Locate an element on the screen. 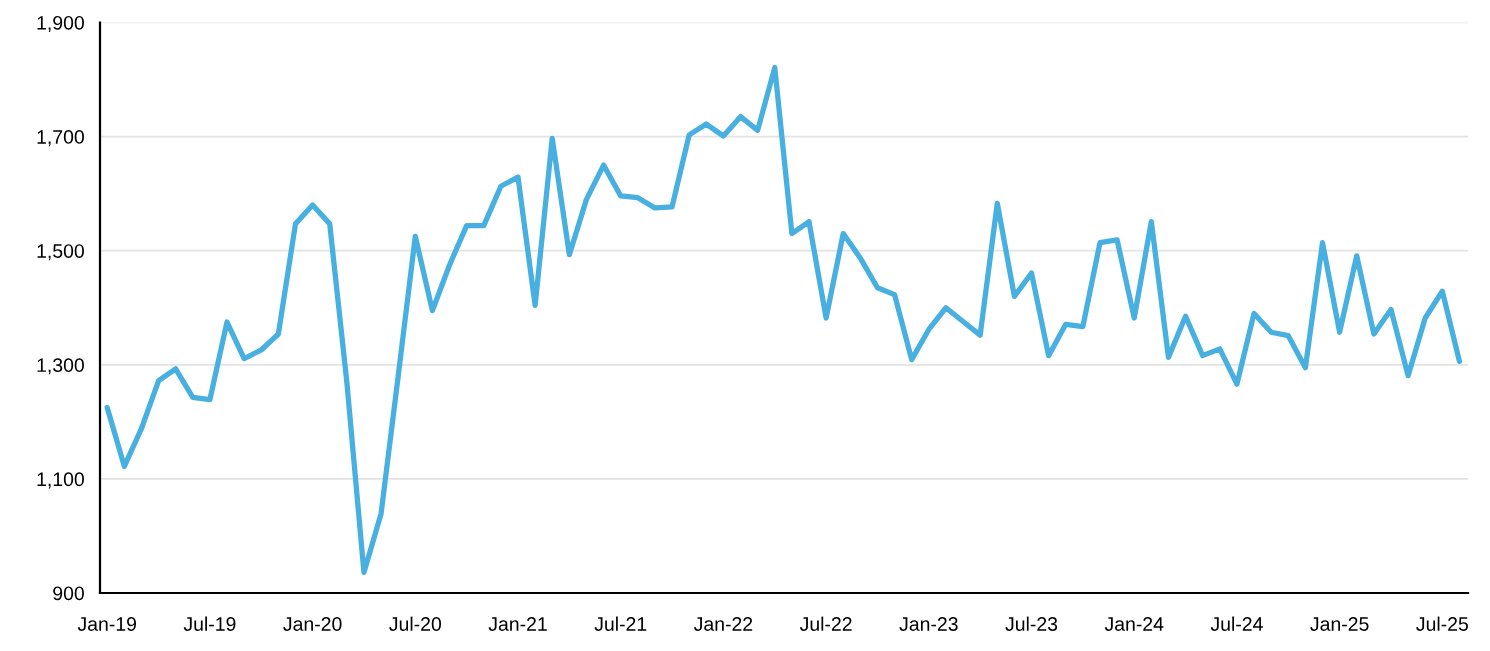  x-tick-label: Jan-25 is located at coordinates (1339, 624).